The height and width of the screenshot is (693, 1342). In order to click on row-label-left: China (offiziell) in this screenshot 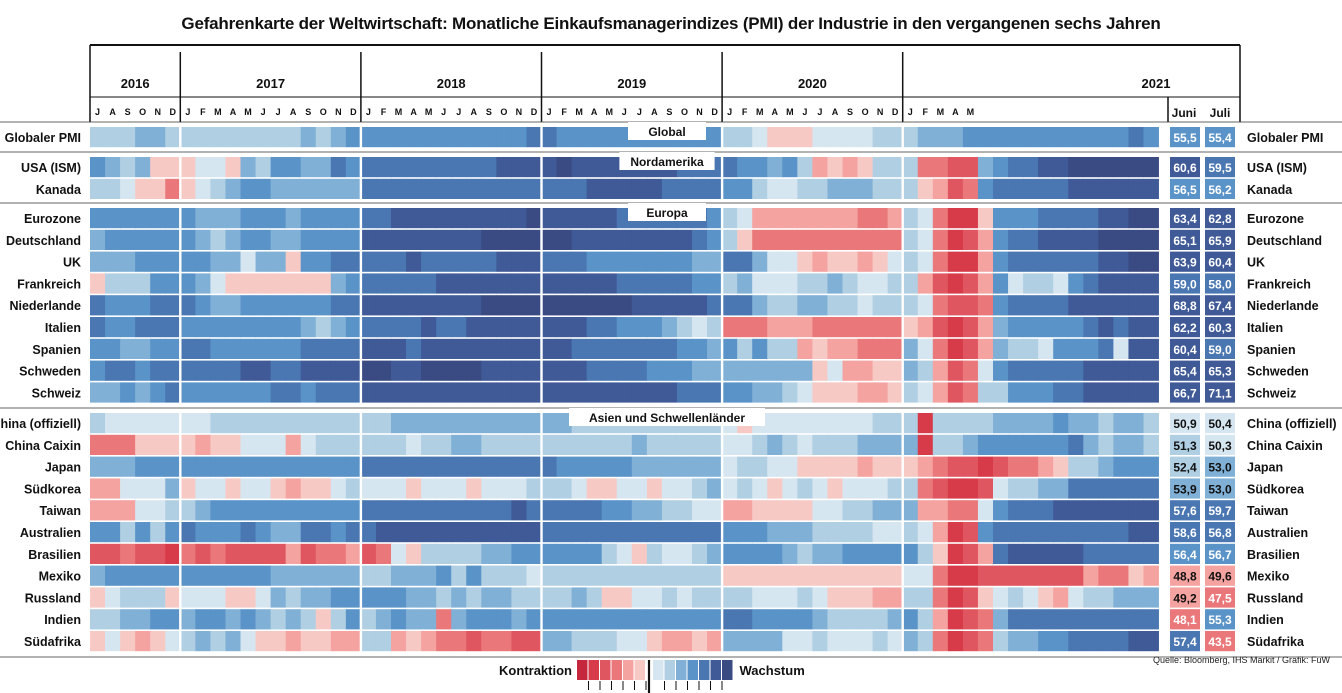, I will do `click(40, 424)`.